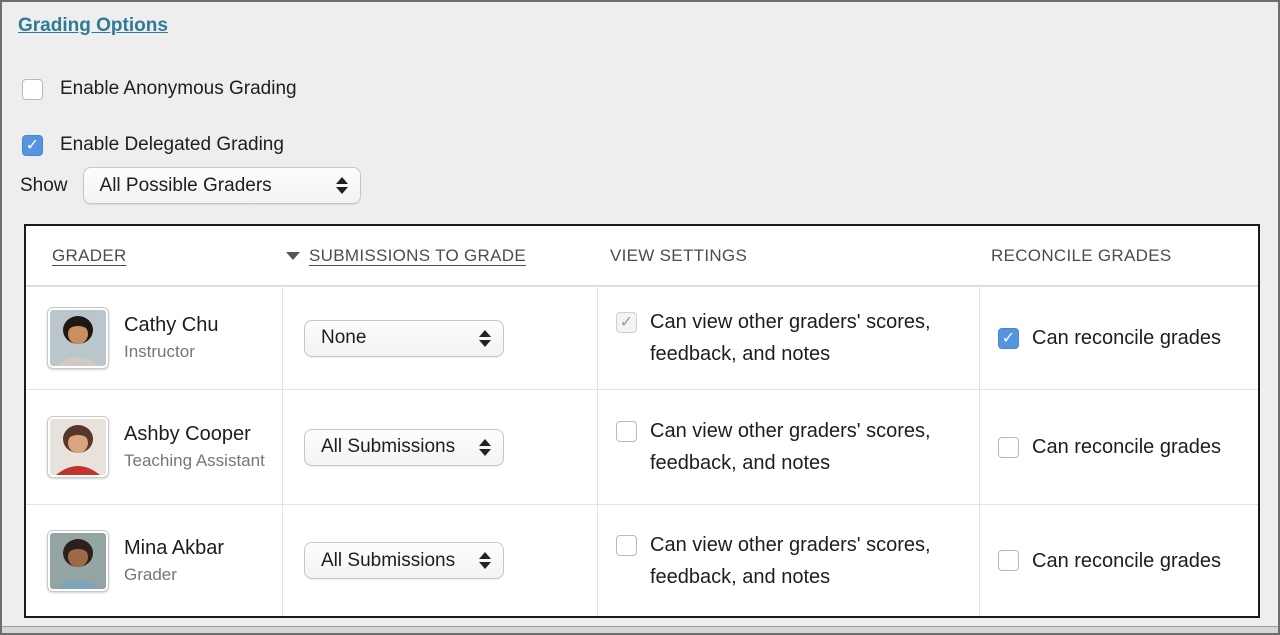  I want to click on anonymous-grading-option: Enable Anonymous Grading, so click(650, 89).